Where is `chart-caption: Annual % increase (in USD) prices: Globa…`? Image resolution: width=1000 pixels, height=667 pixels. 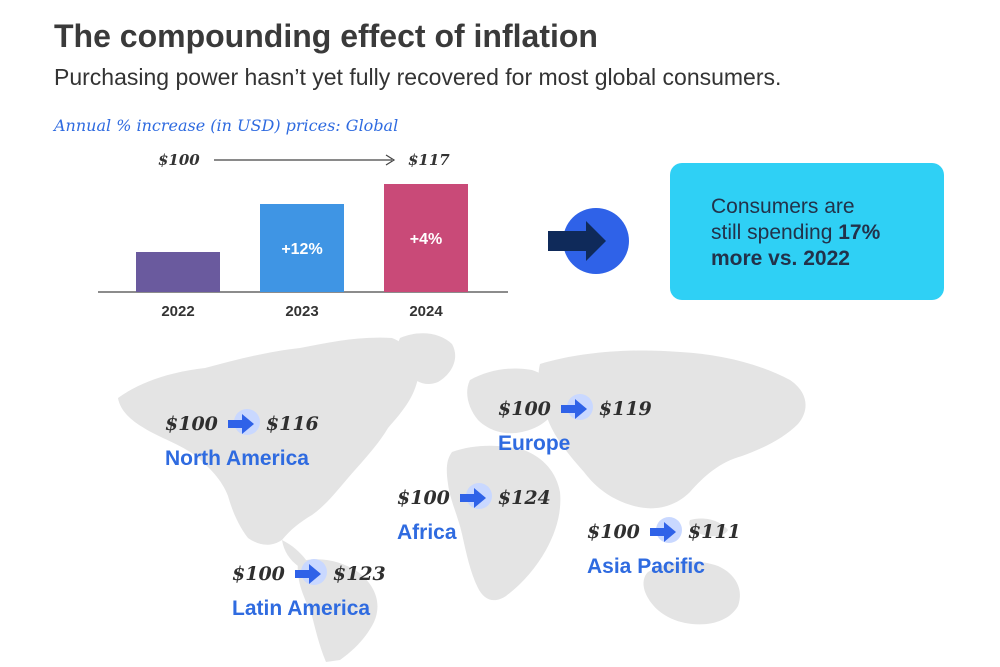
chart-caption: Annual % increase (in USD) prices: Globa… is located at coordinates (226, 125).